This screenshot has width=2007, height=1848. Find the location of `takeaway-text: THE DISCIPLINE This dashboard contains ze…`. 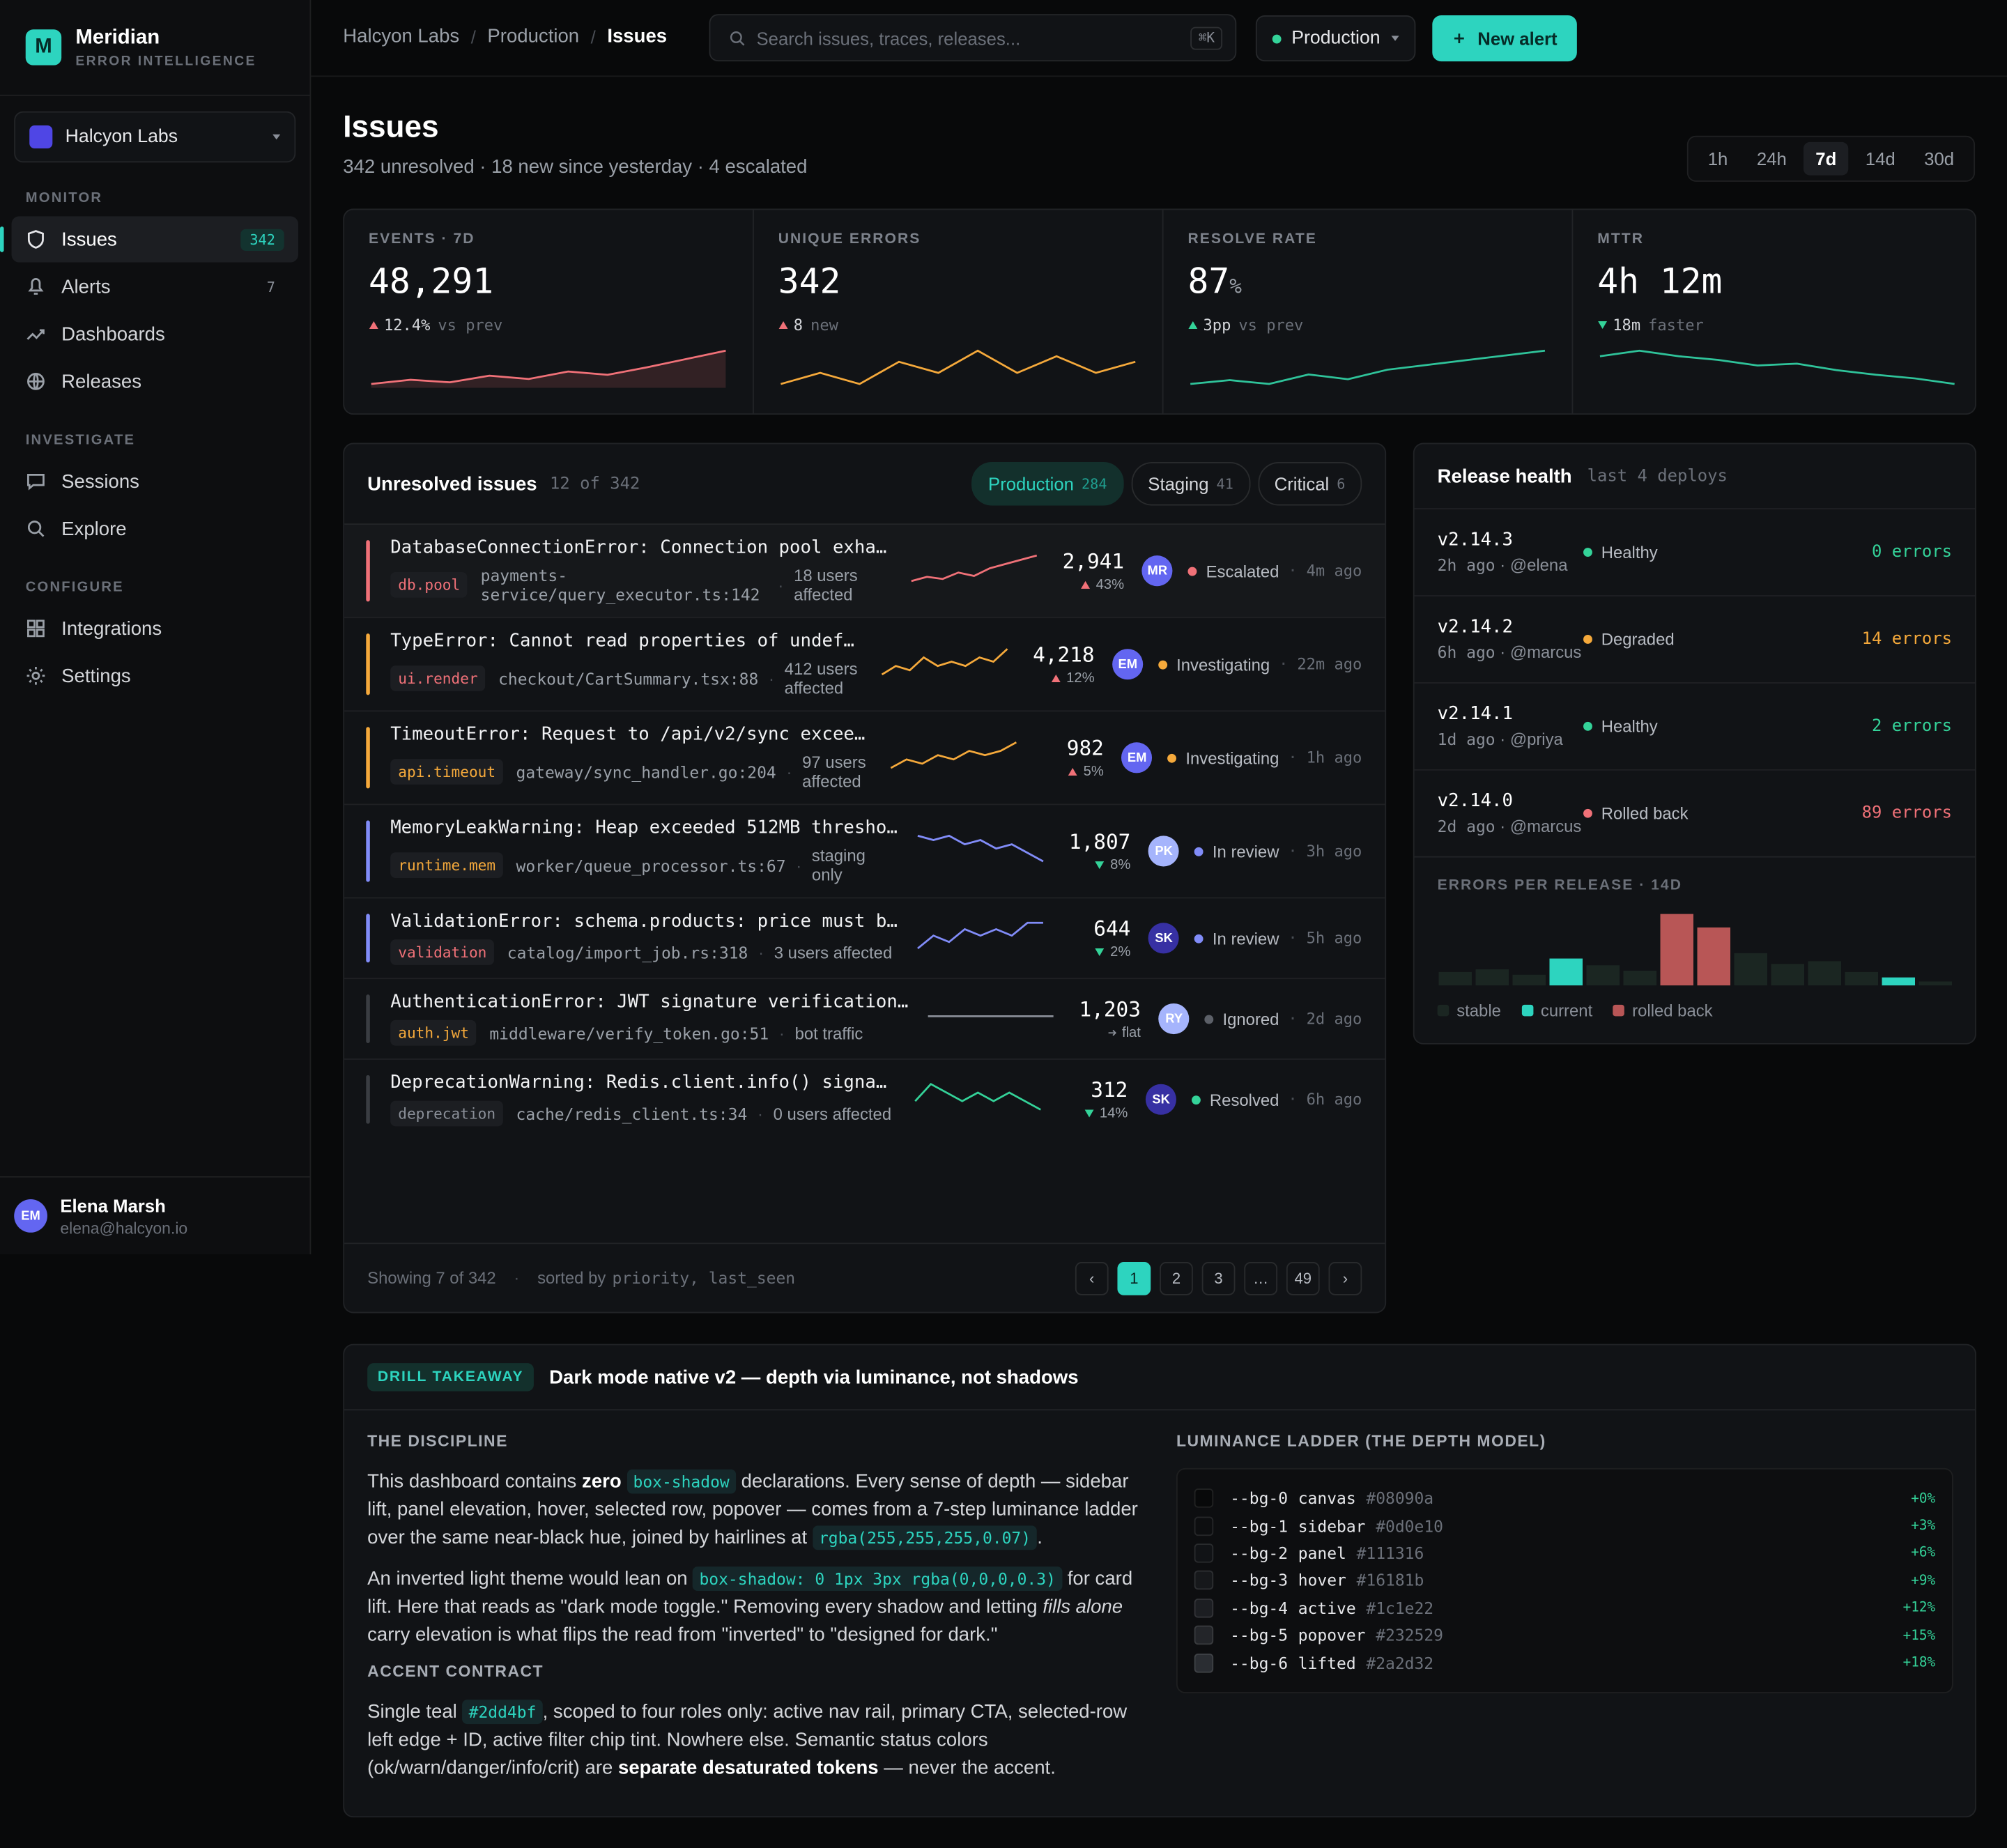

takeaway-text: THE DISCIPLINE This dashboard contains ze… is located at coordinates (753, 1614).